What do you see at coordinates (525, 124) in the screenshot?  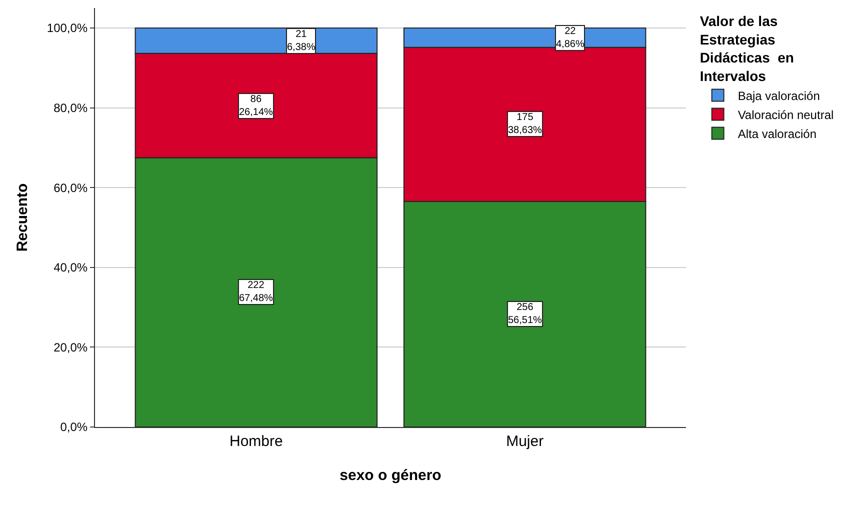 I see `data-label: 175 38,63%` at bounding box center [525, 124].